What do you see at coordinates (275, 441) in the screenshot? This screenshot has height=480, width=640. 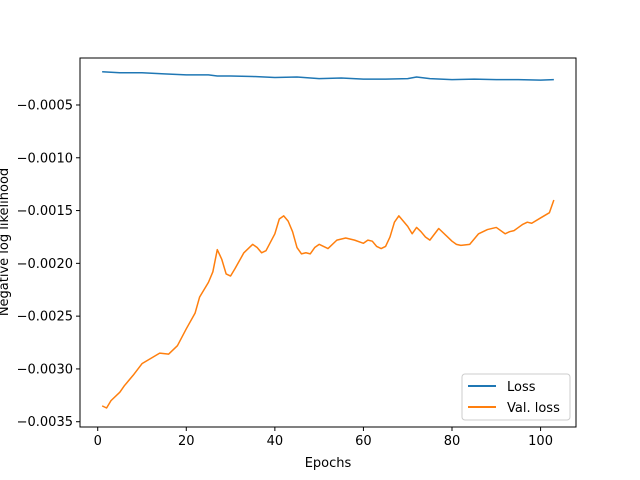 I see `x-tick-label: 40` at bounding box center [275, 441].